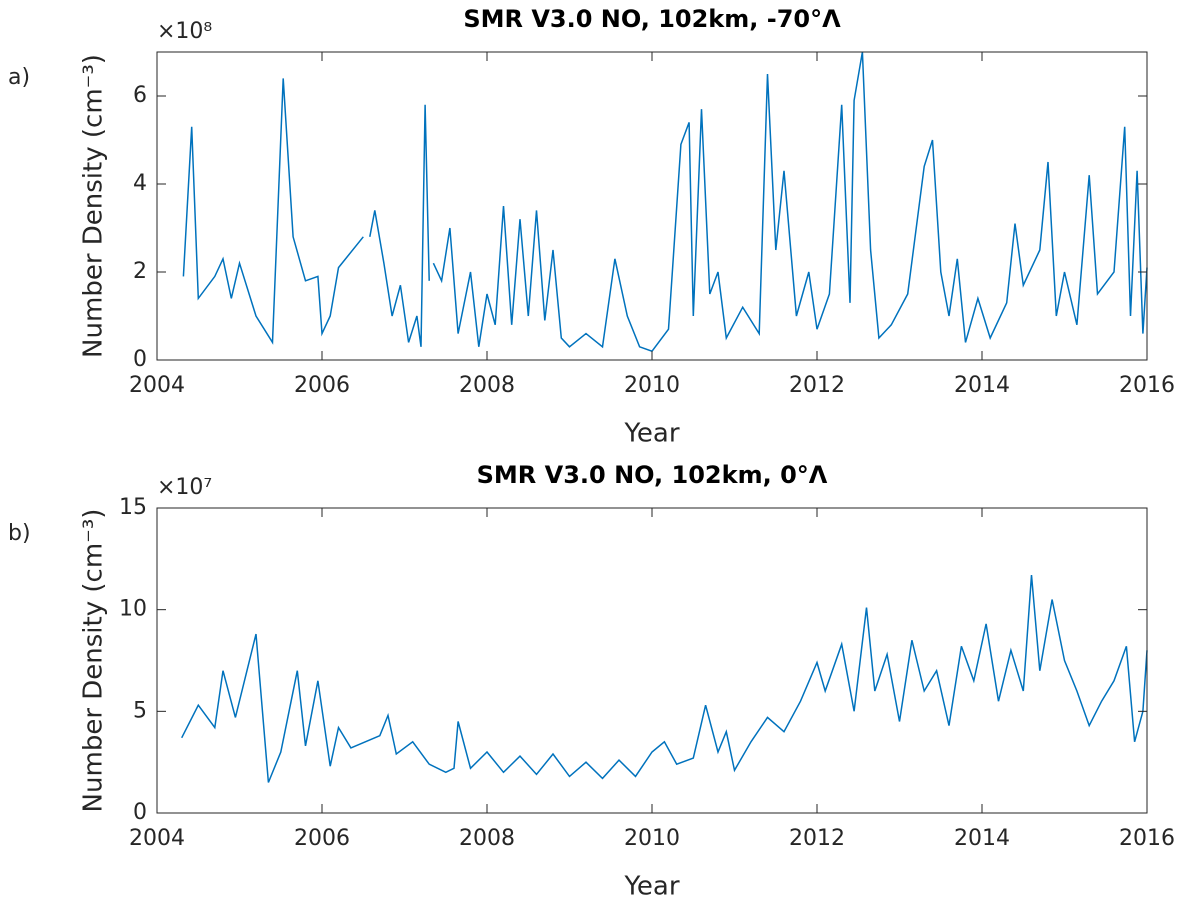 Image resolution: width=1197 pixels, height=909 pixels. What do you see at coordinates (184, 31) in the screenshot?
I see `y-multiplier: ×10⁸` at bounding box center [184, 31].